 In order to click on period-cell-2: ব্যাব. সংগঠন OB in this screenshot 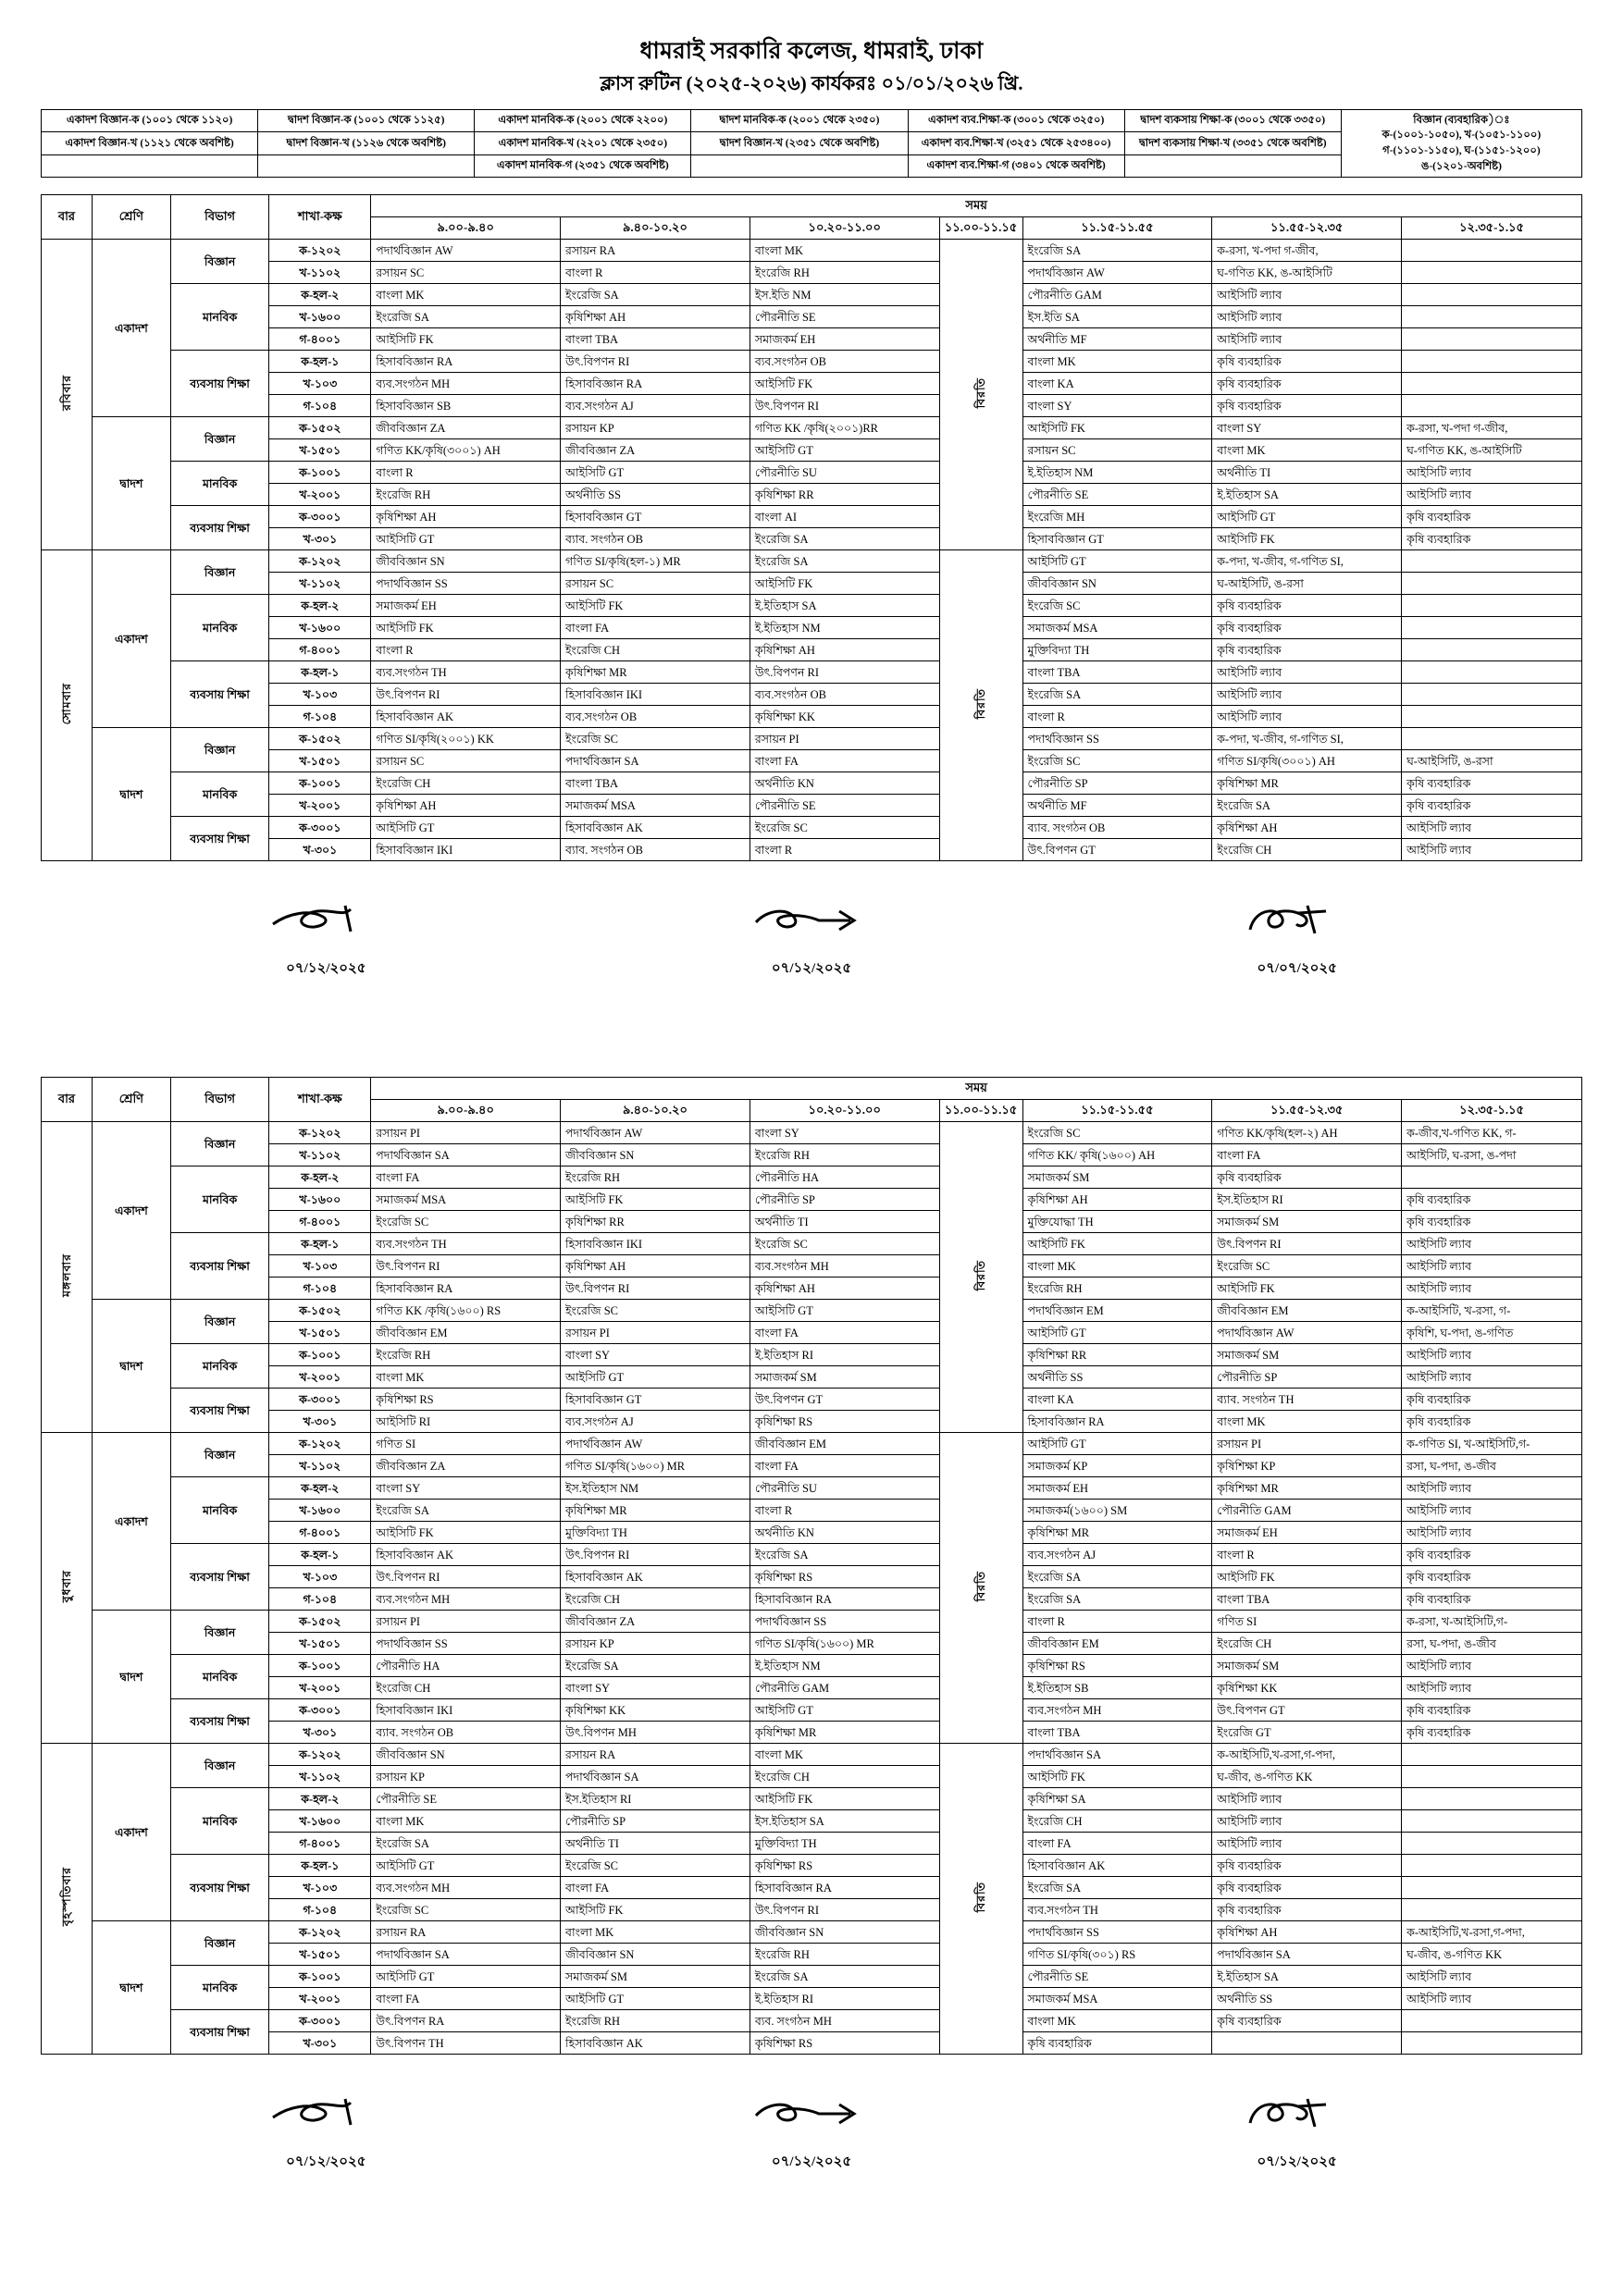, I will do `click(655, 850)`.